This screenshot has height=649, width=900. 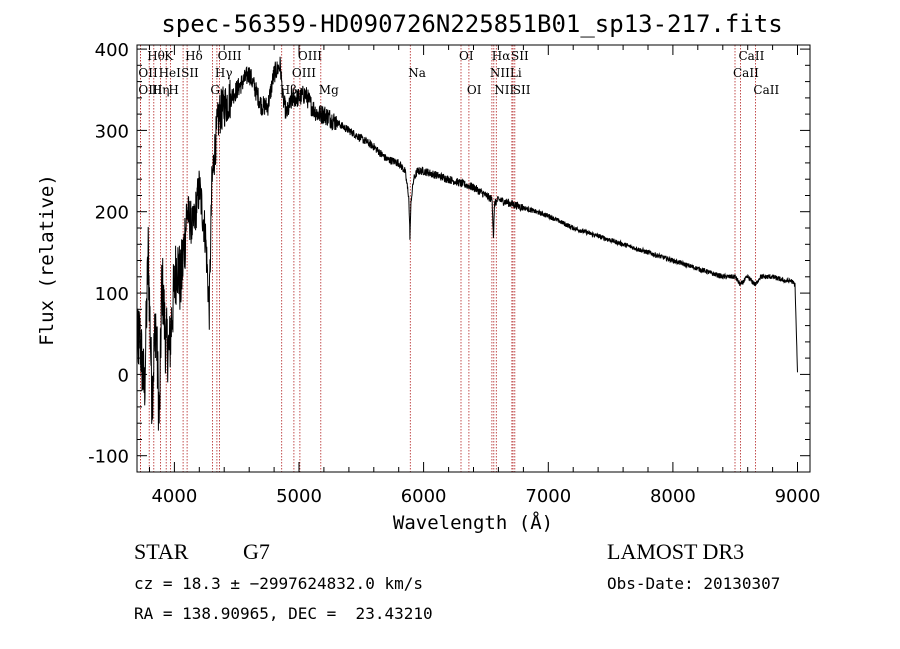 I want to click on y-tick-label: 200, so click(x=112, y=213).